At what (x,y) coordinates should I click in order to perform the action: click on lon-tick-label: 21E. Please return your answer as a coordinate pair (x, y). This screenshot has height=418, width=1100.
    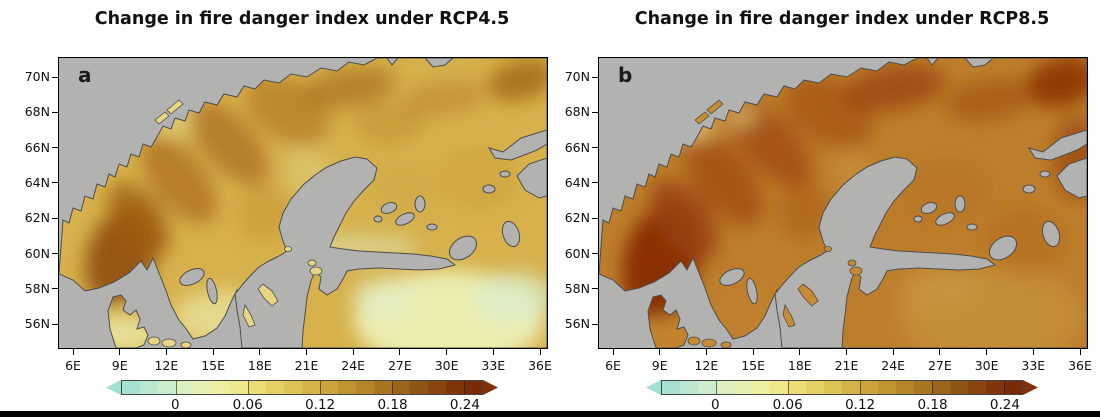
    Looking at the image, I should click on (306, 365).